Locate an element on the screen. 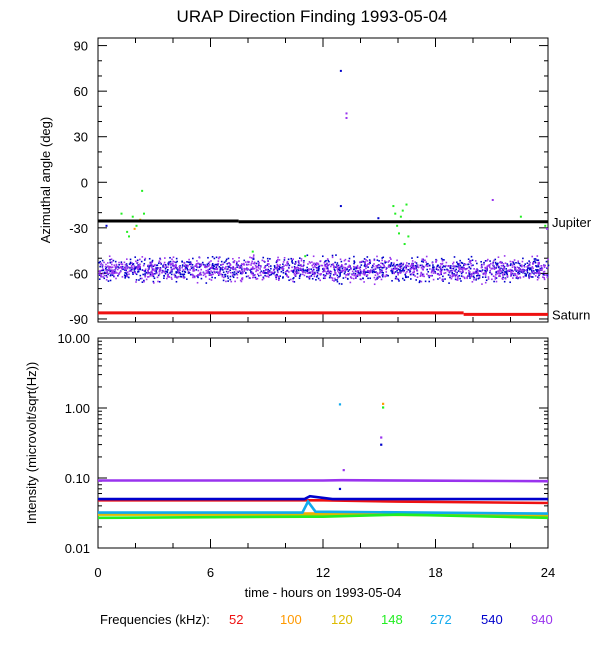 The width and height of the screenshot is (600, 650). frequency-legend-label: Frequencies (kHz): is located at coordinates (155, 619).